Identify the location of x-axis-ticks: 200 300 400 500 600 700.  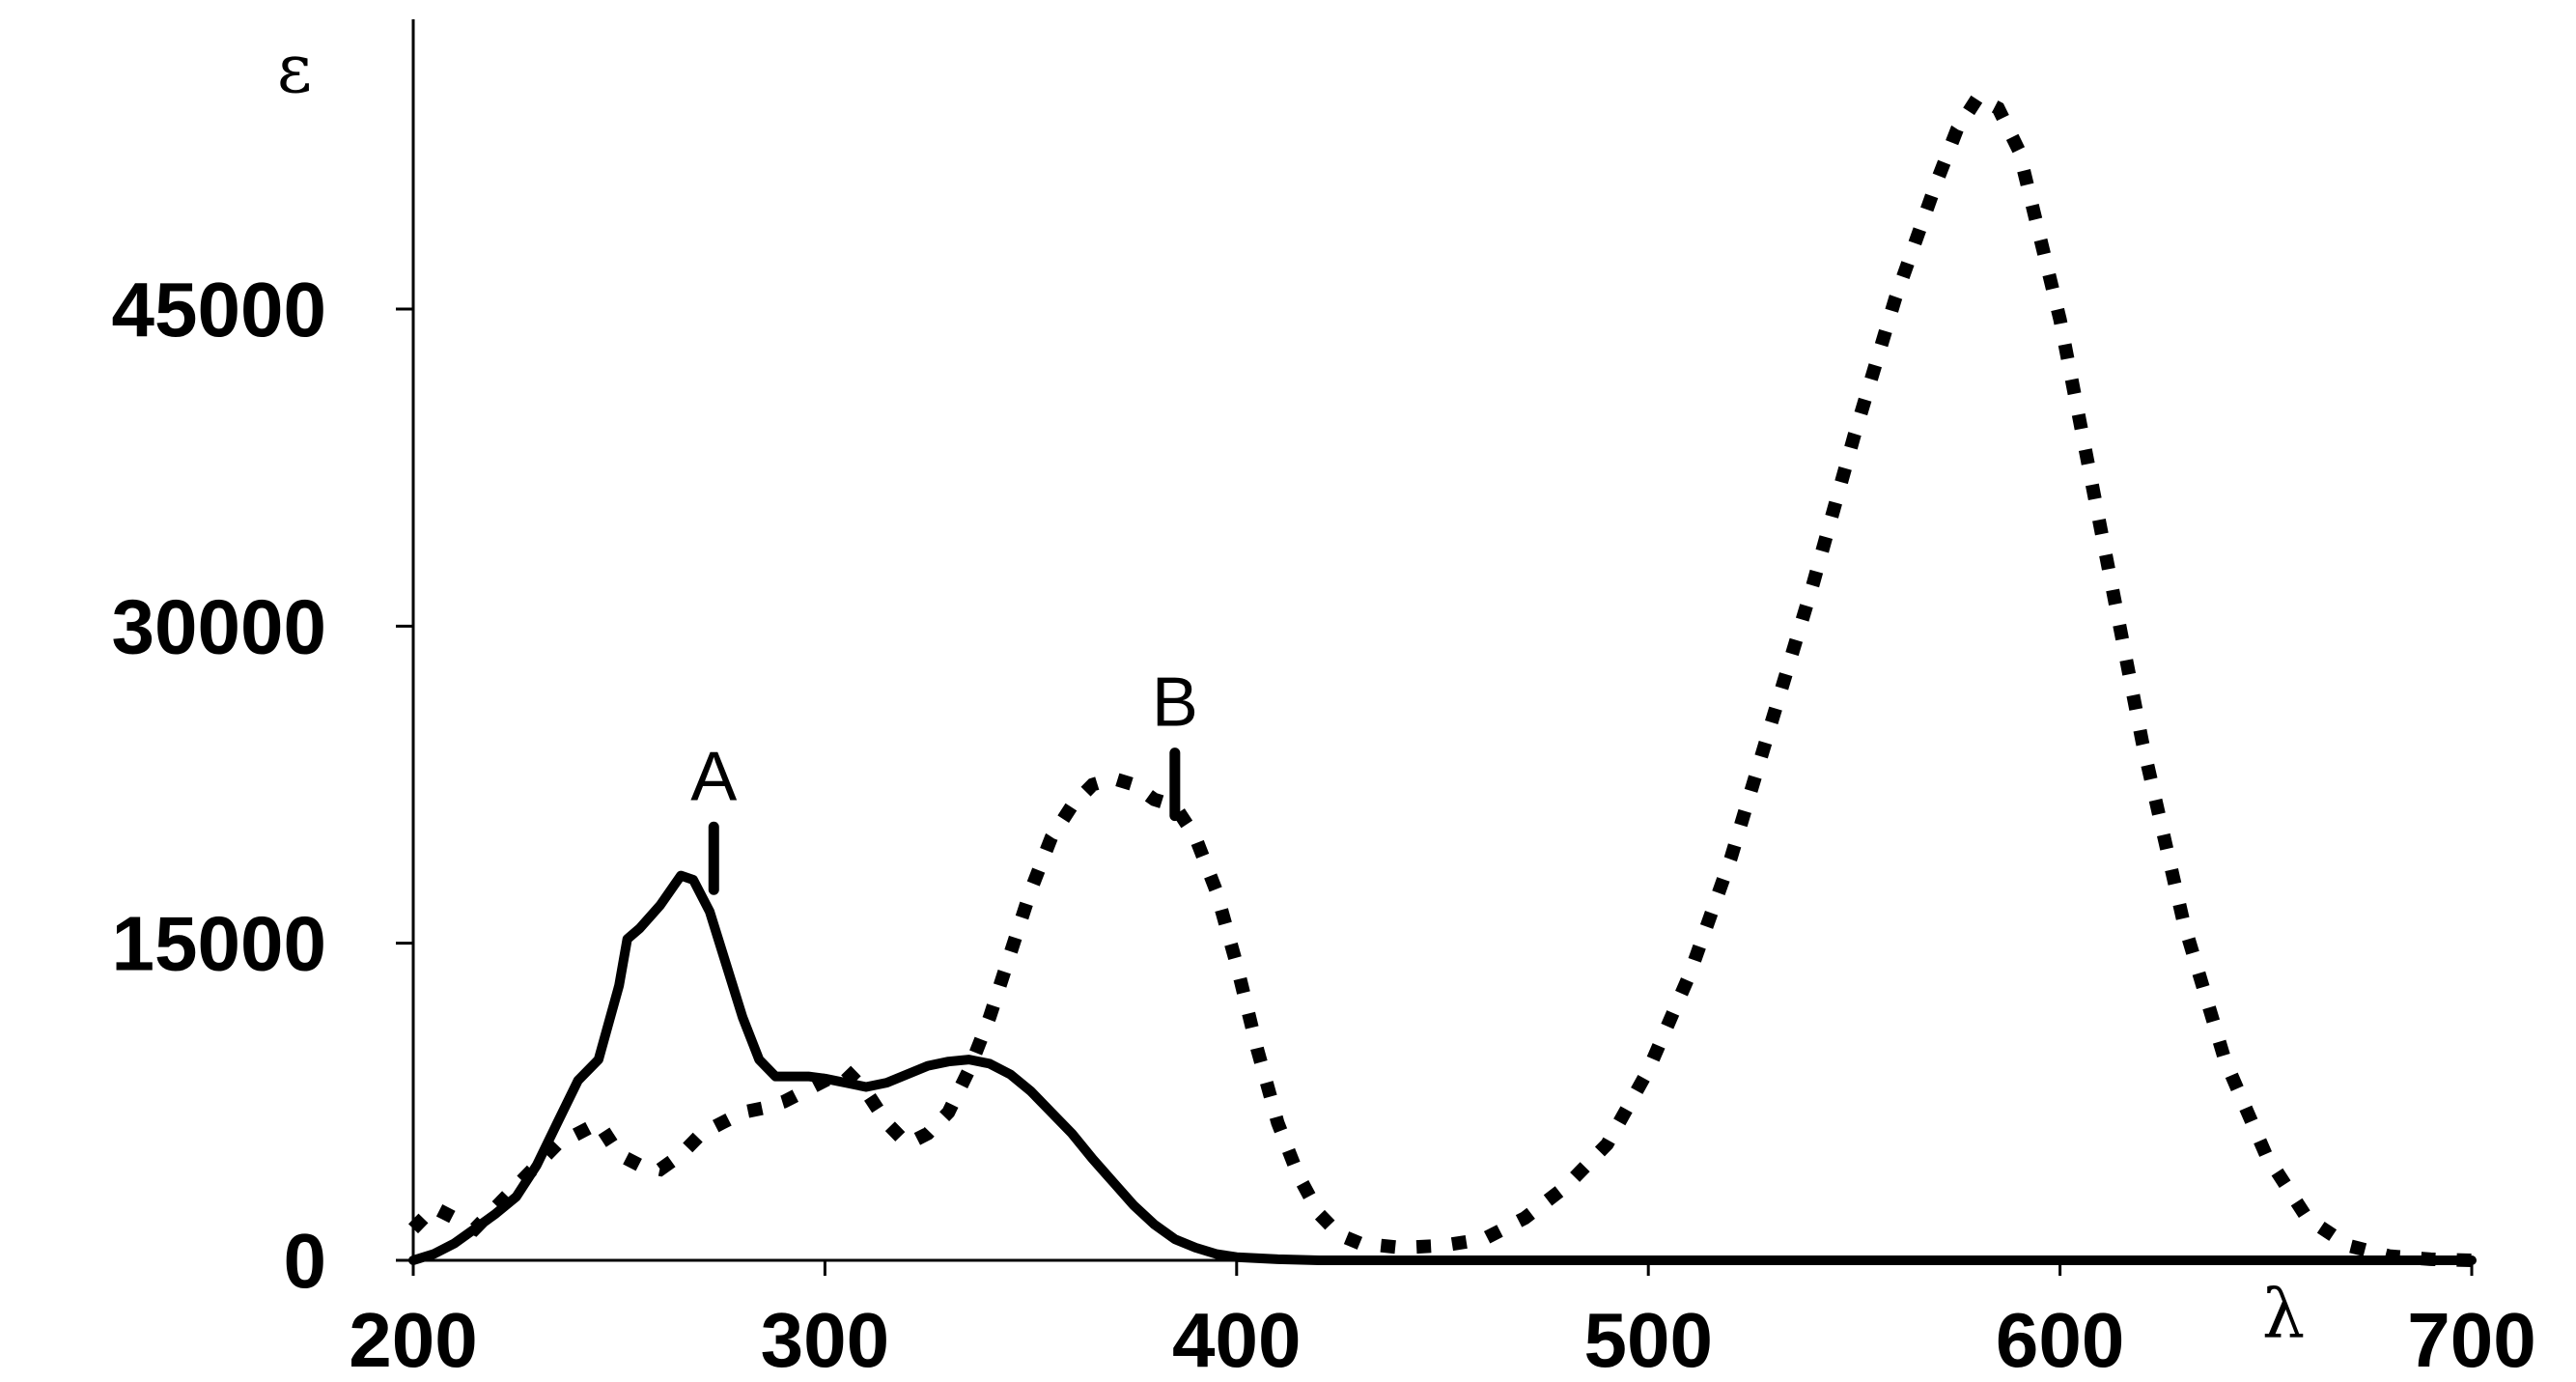
(1443, 1321).